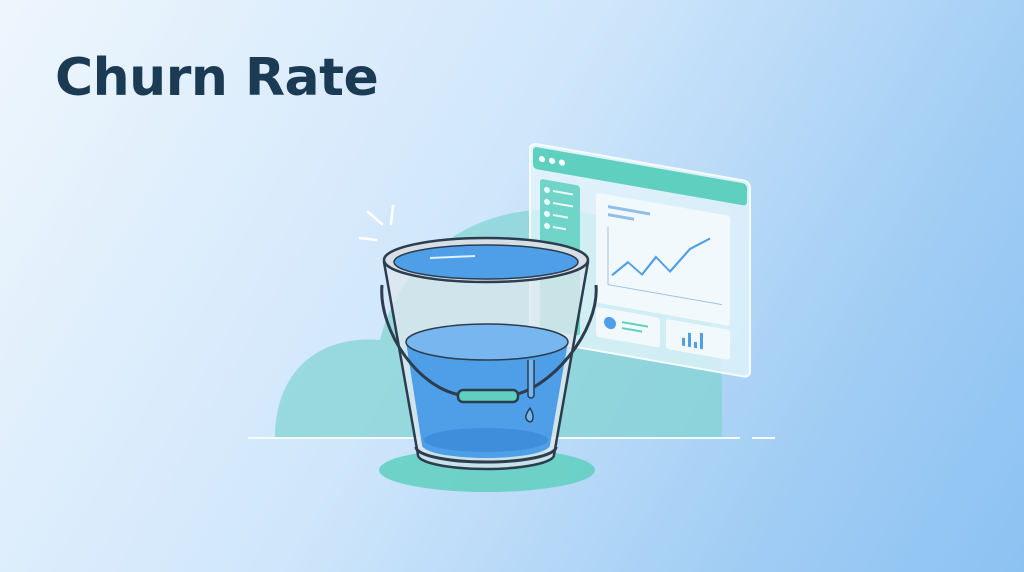 The height and width of the screenshot is (572, 1024). Describe the element at coordinates (376, 223) in the screenshot. I see `sparkle-lines` at that location.